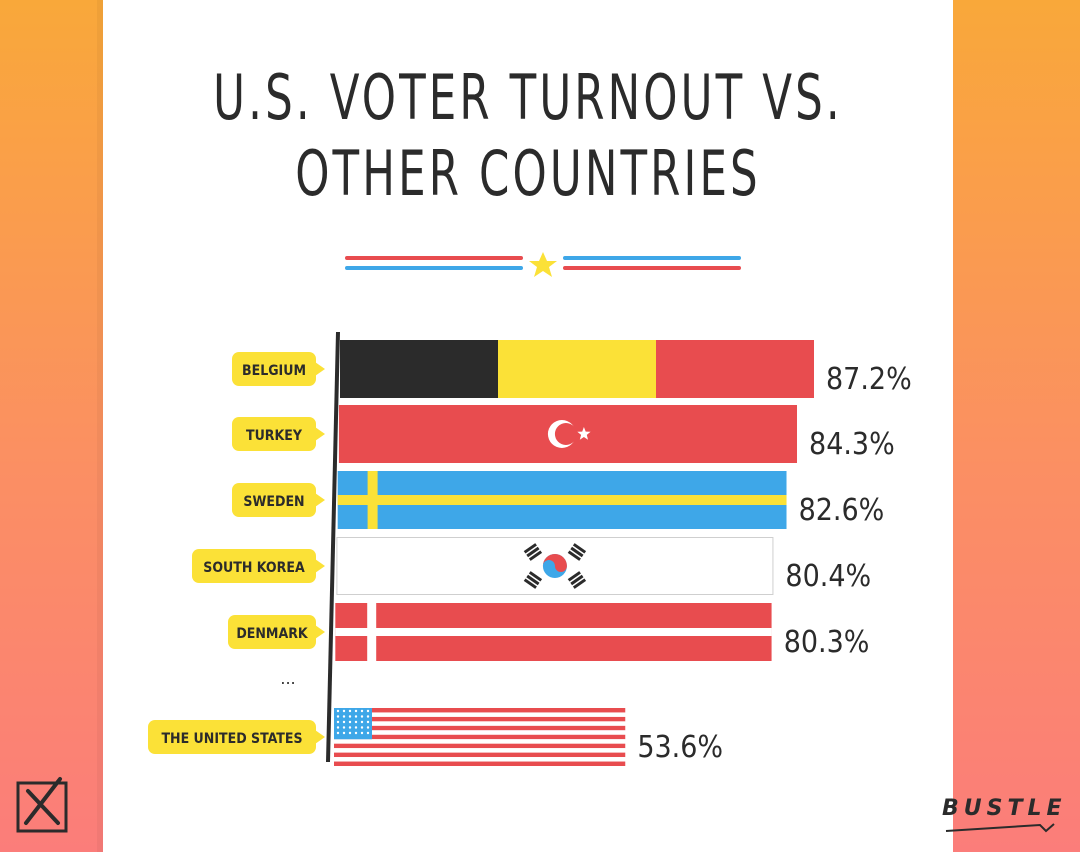 The height and width of the screenshot is (852, 1080). Describe the element at coordinates (680, 747) in the screenshot. I see `value-label: 53.6%` at that location.